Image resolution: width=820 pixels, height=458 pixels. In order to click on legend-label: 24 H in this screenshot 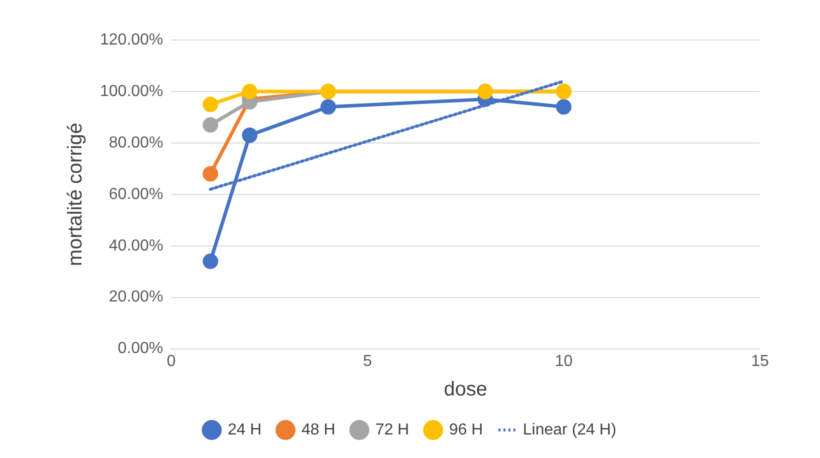, I will do `click(245, 429)`.